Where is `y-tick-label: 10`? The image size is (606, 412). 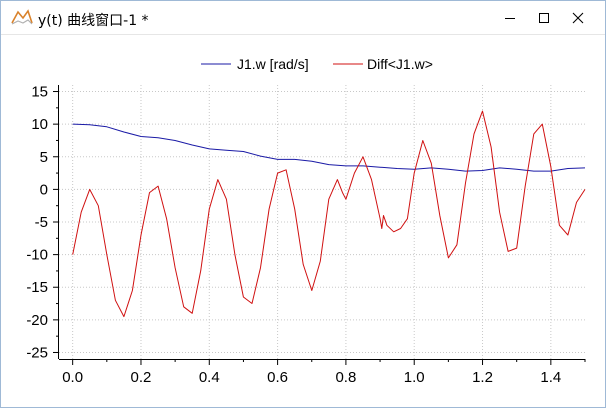 y-tick-label: 10 is located at coordinates (39, 124).